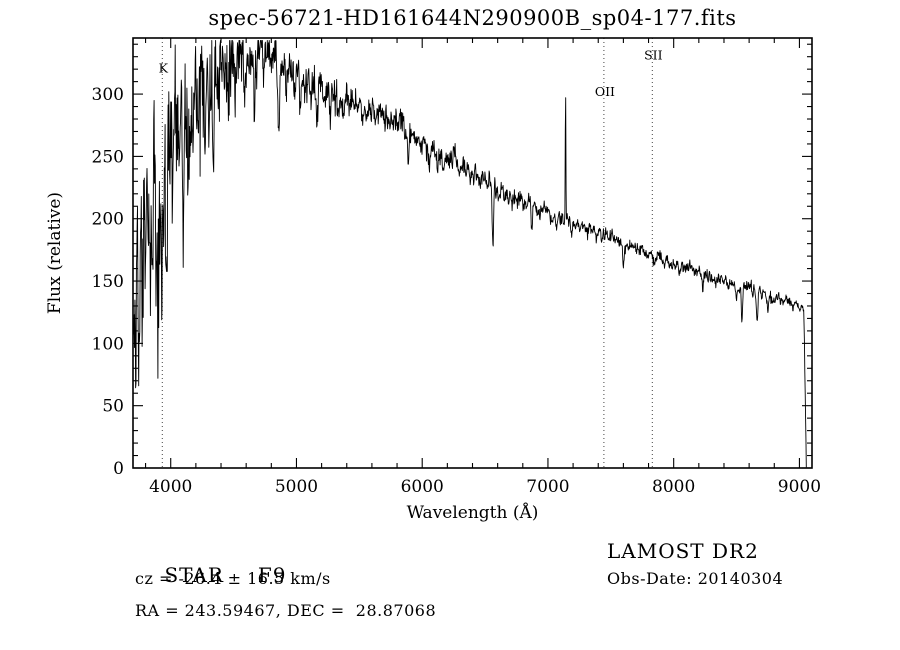  Describe the element at coordinates (108, 157) in the screenshot. I see `y-tick-label: 250` at that location.